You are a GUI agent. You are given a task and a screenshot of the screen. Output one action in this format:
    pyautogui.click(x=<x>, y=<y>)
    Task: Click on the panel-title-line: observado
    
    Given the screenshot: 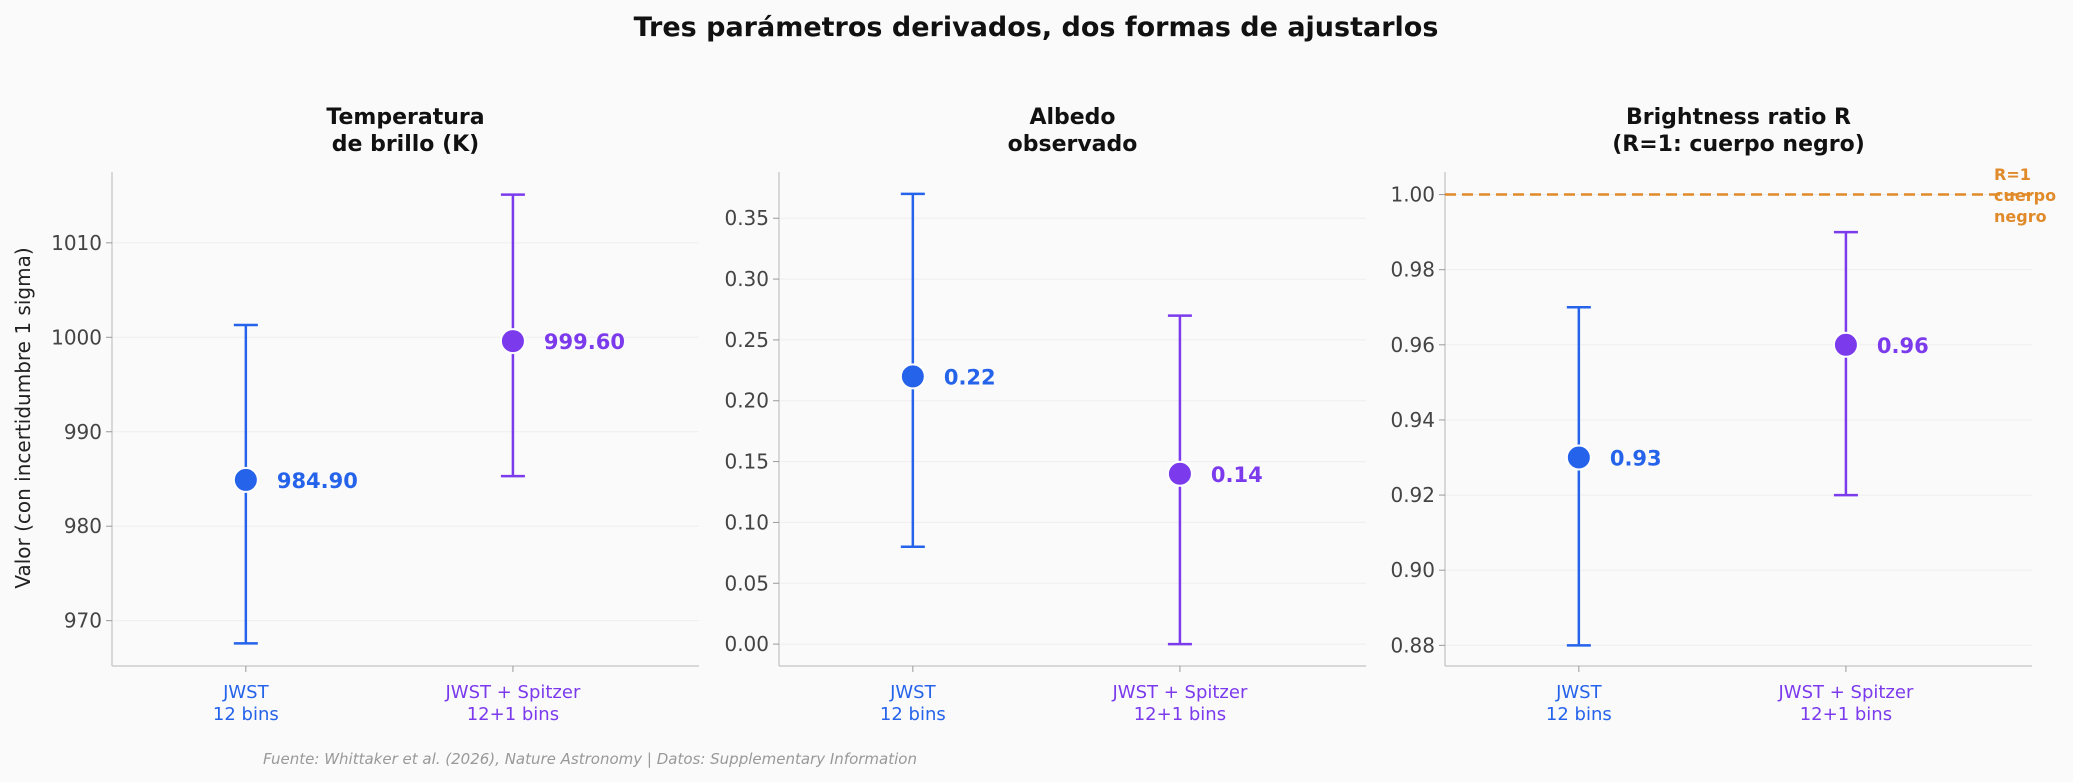 What is the action you would take?
    pyautogui.click(x=1073, y=144)
    